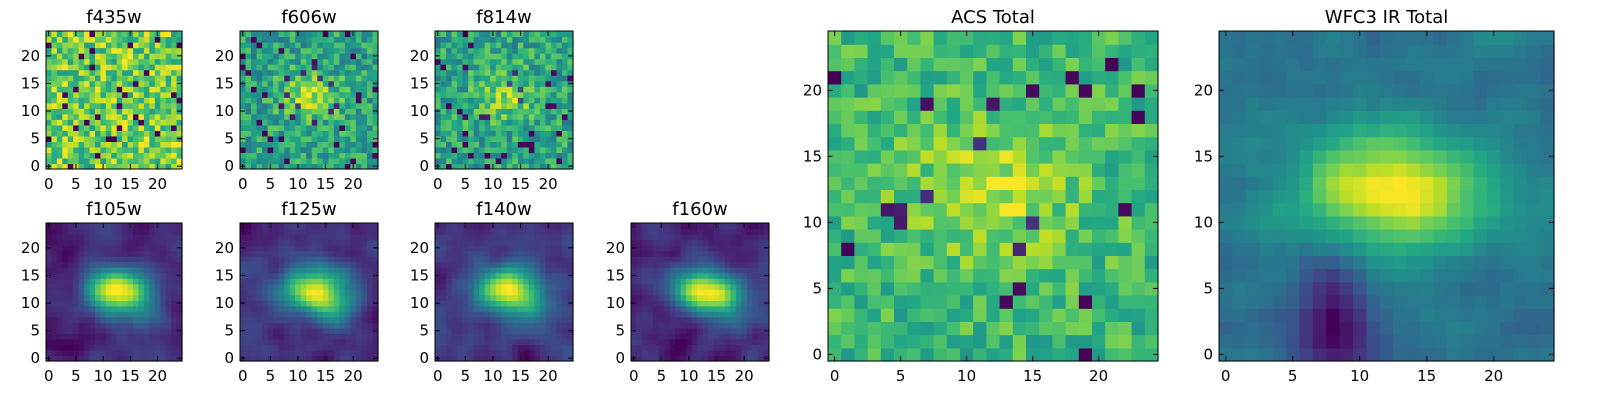 The image size is (1600, 400). What do you see at coordinates (419, 83) in the screenshot?
I see `y-tick-label: 15` at bounding box center [419, 83].